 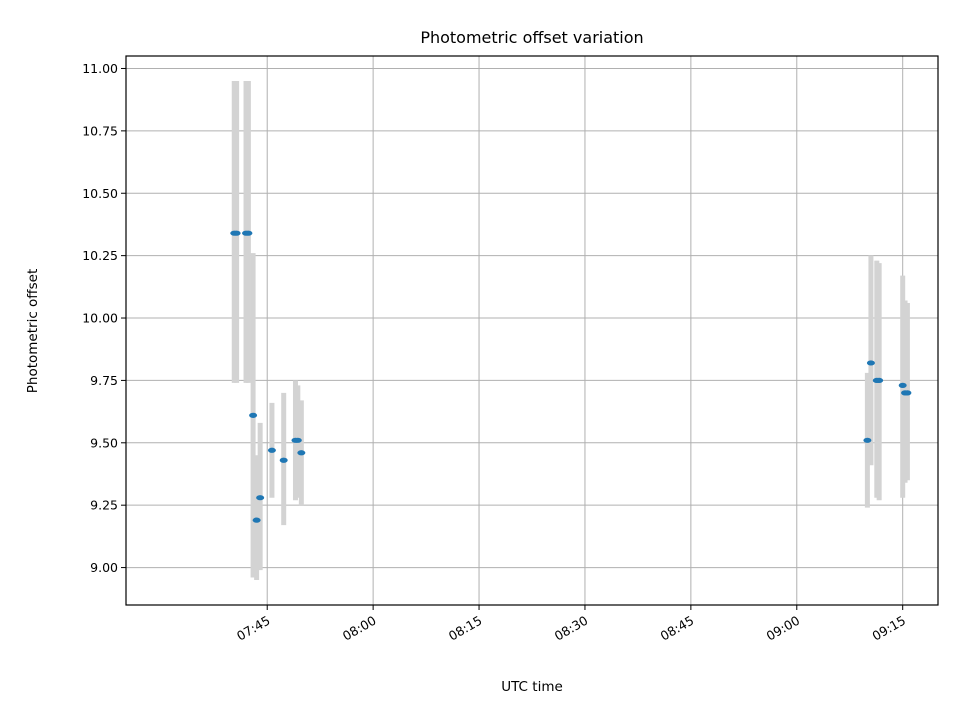 What do you see at coordinates (100, 255) in the screenshot?
I see `y-tick-label: 10.25` at bounding box center [100, 255].